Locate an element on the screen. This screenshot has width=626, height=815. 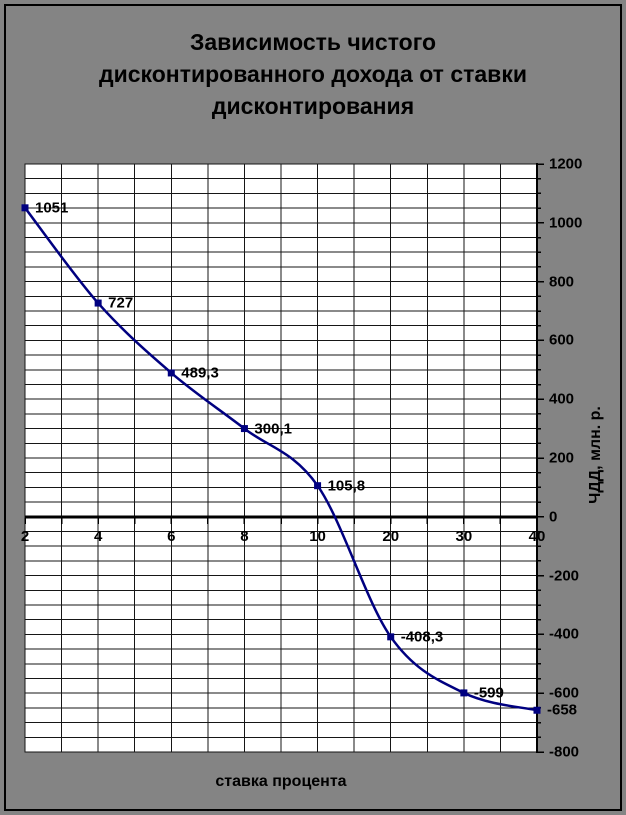
y-axis-tick-label: -800 is located at coordinates (564, 752).